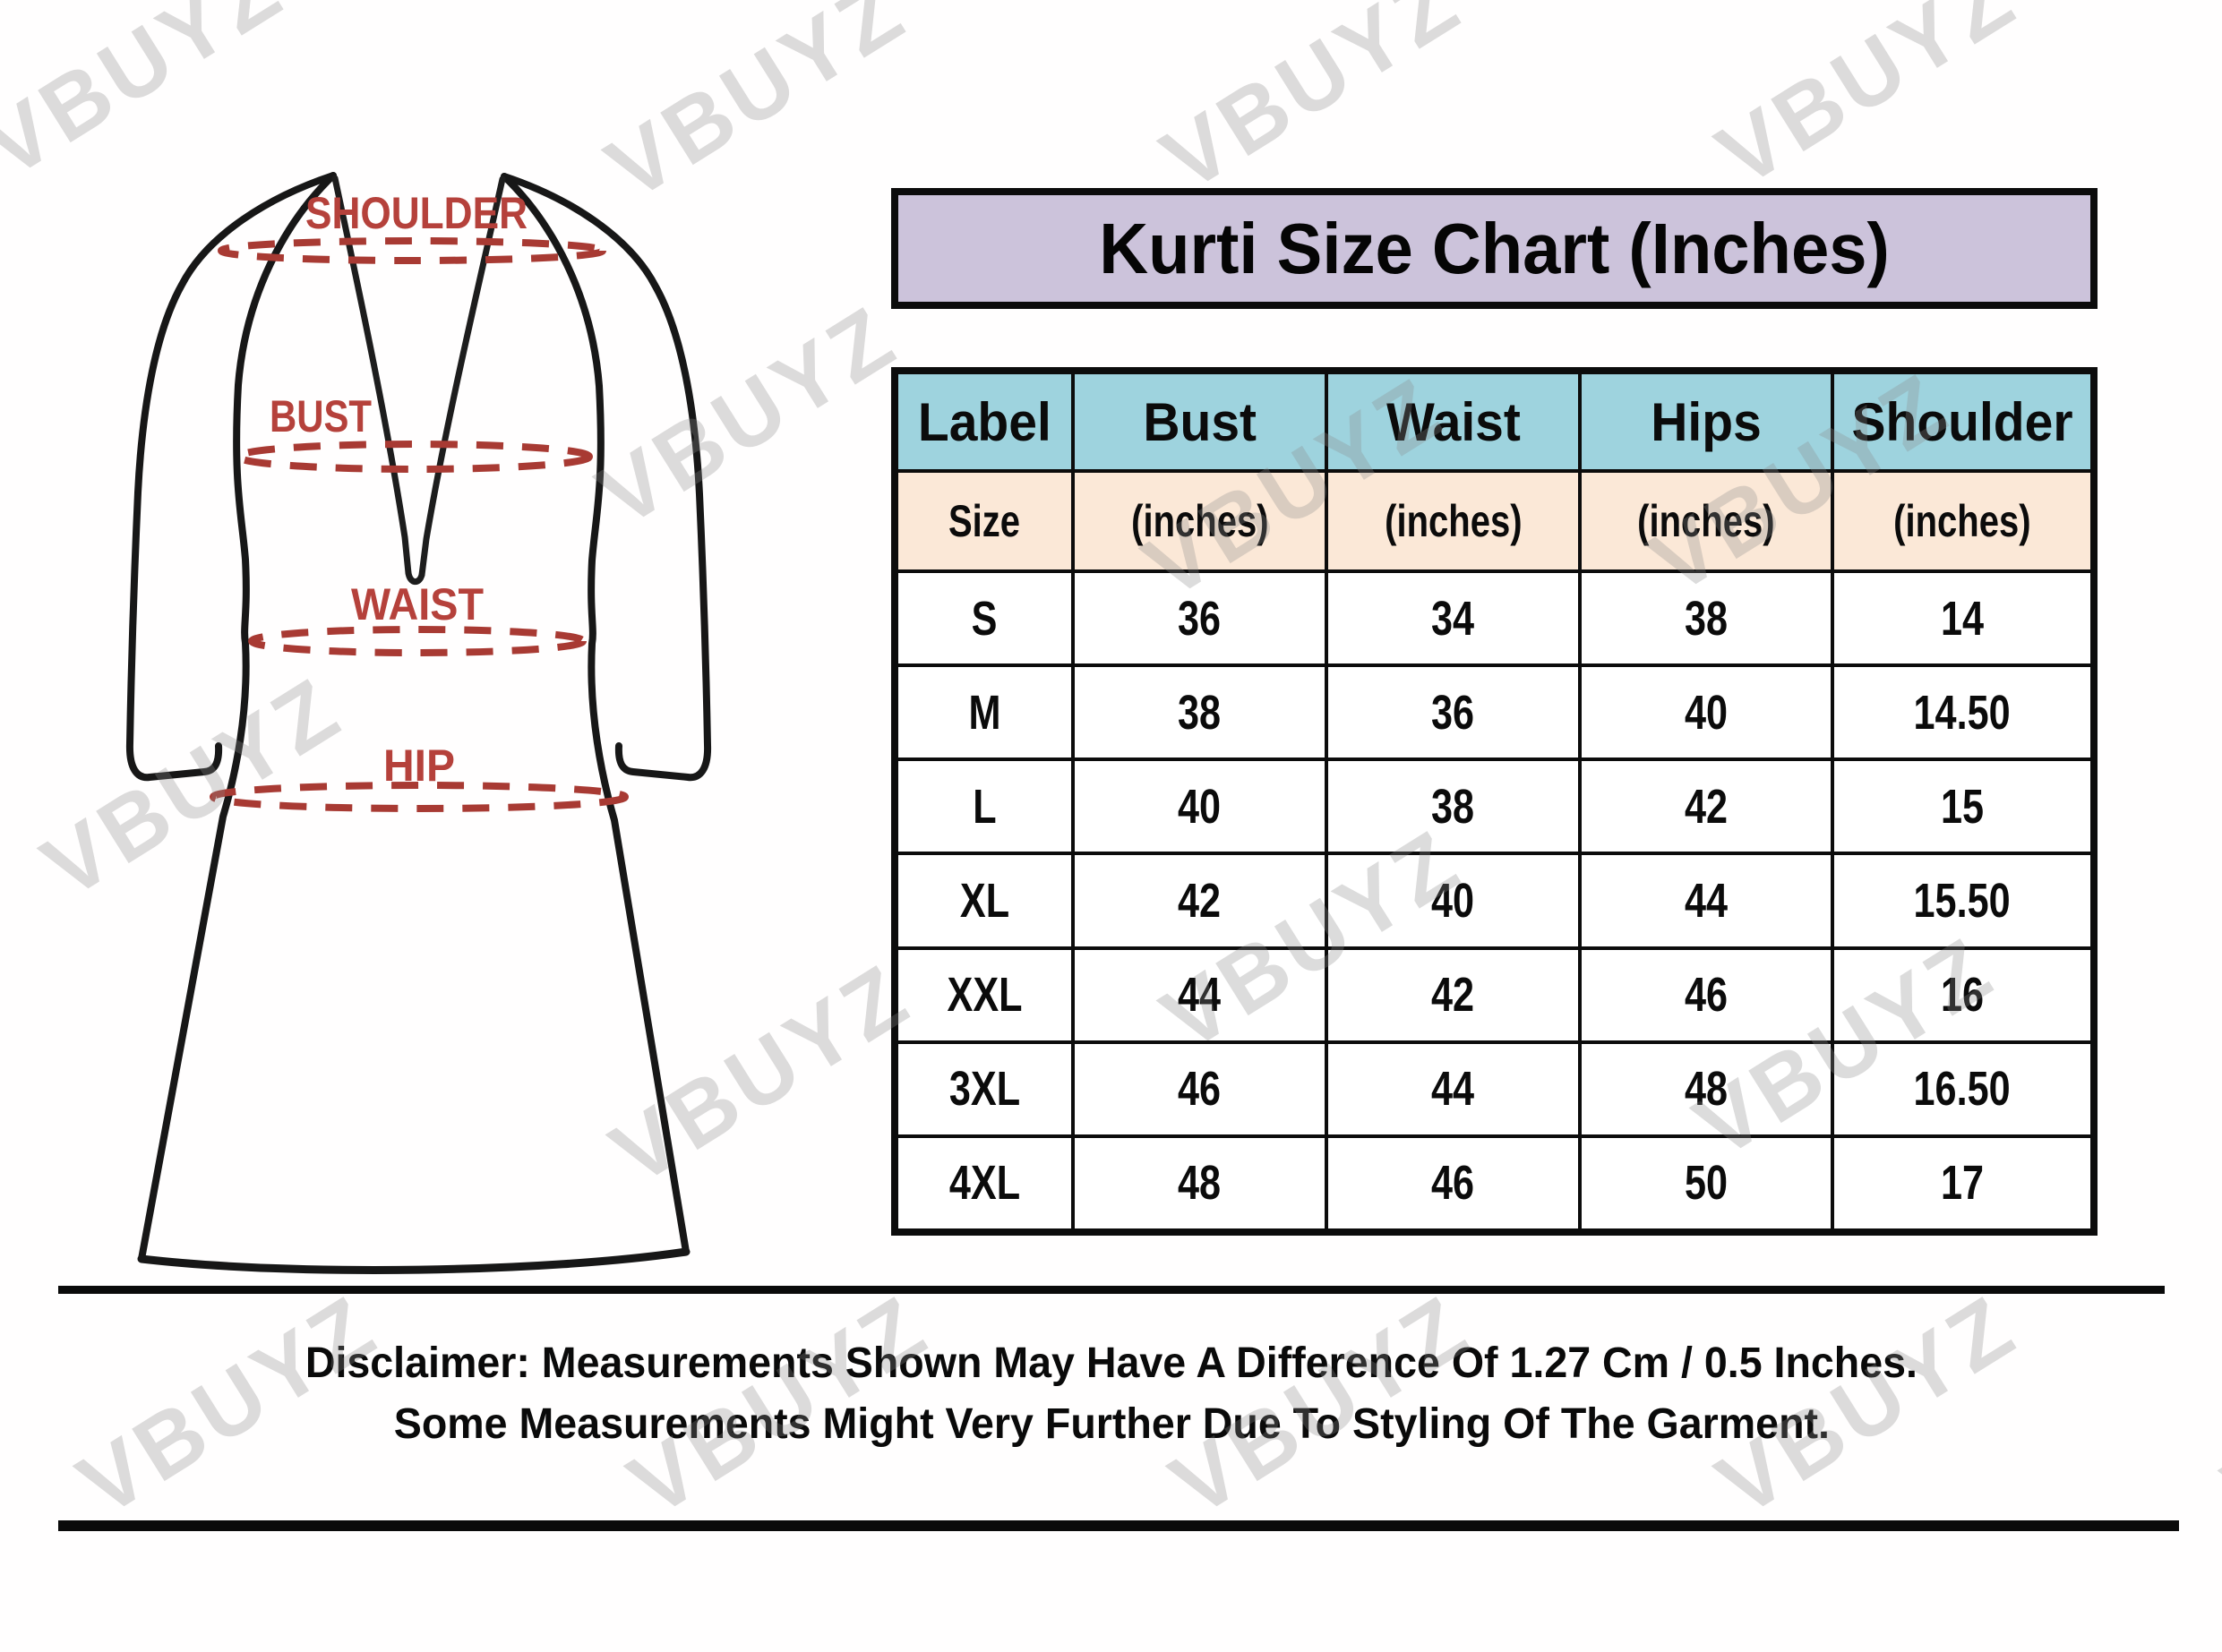  What do you see at coordinates (418, 641) in the screenshot?
I see `waist-measure-line` at bounding box center [418, 641].